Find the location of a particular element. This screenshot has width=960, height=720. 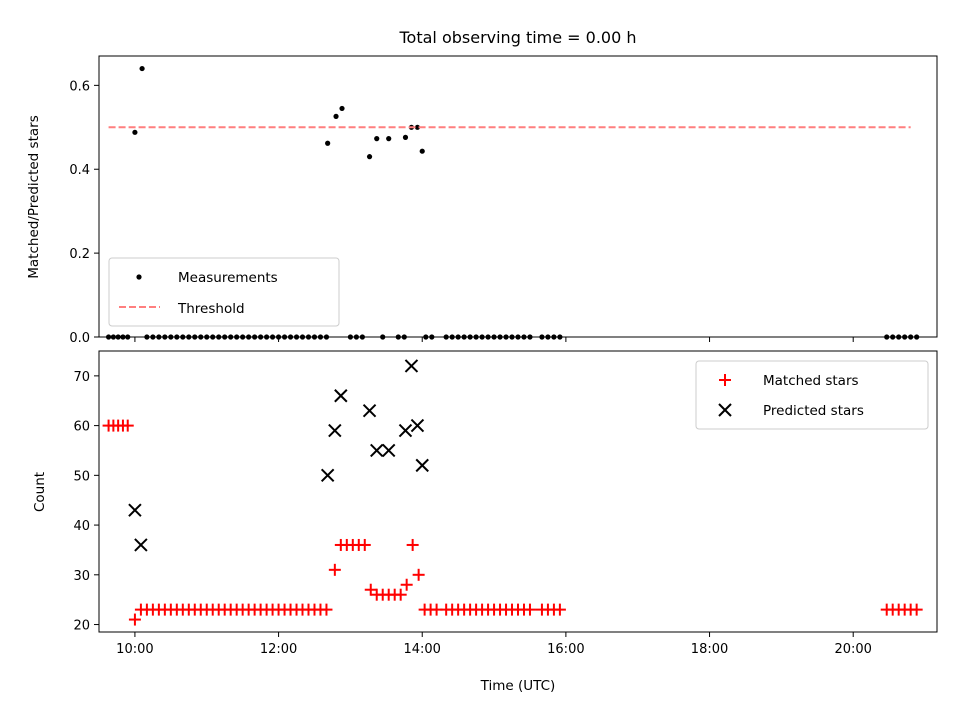

bottom-legend-box is located at coordinates (812, 395).